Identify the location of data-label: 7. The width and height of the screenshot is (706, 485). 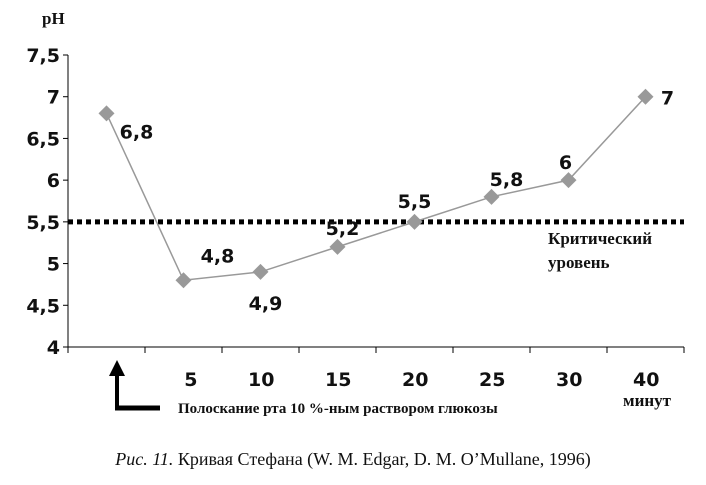
(667, 99).